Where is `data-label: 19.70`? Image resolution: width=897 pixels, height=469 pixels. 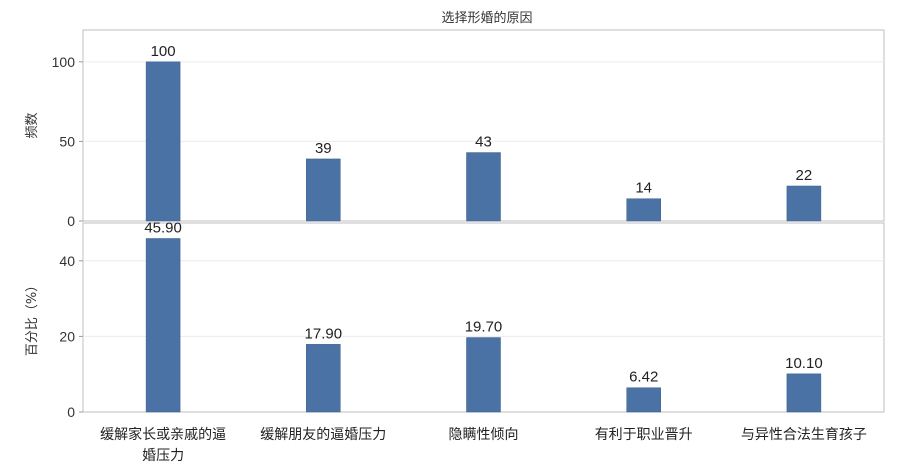 data-label: 19.70 is located at coordinates (484, 327).